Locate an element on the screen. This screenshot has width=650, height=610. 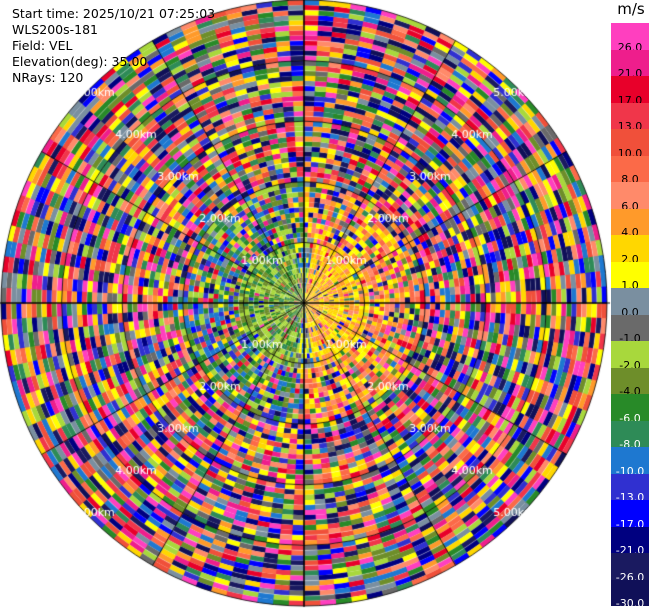
colorbar-segment: 13.0 is located at coordinates (630, 117).